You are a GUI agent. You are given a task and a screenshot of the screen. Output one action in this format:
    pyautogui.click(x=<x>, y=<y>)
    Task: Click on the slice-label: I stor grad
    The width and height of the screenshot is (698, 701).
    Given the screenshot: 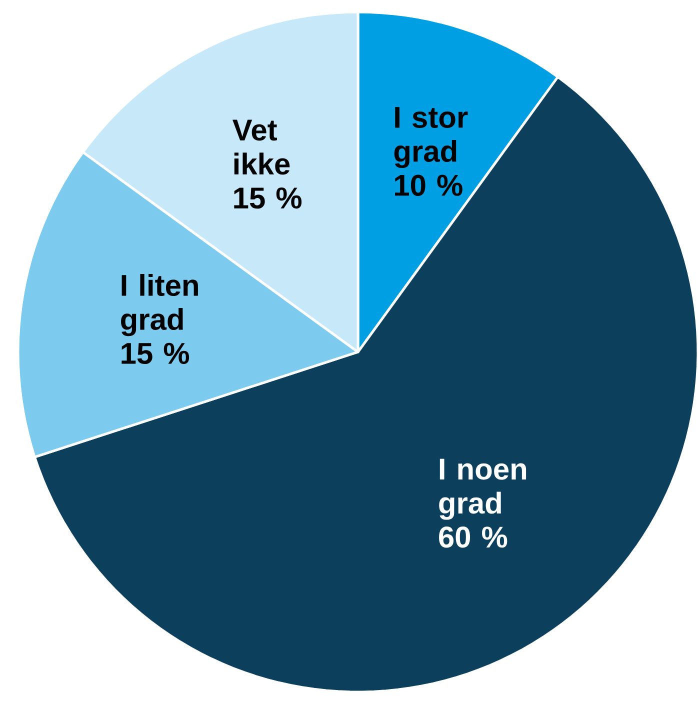 What is the action you would take?
    pyautogui.click(x=431, y=137)
    